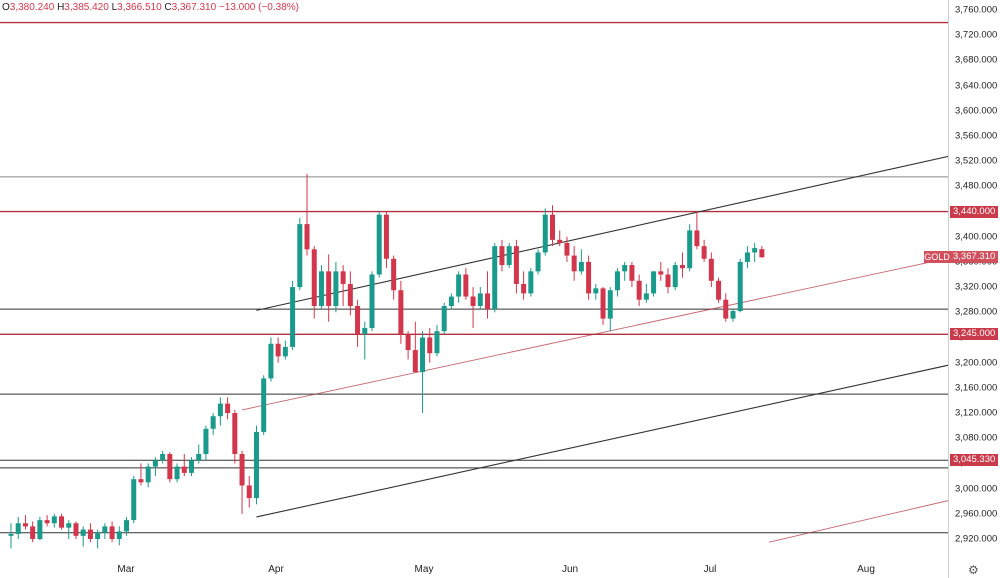 The image size is (1000, 578). Describe the element at coordinates (976, 86) in the screenshot. I see `price-tick-label: 3,640.000` at that location.